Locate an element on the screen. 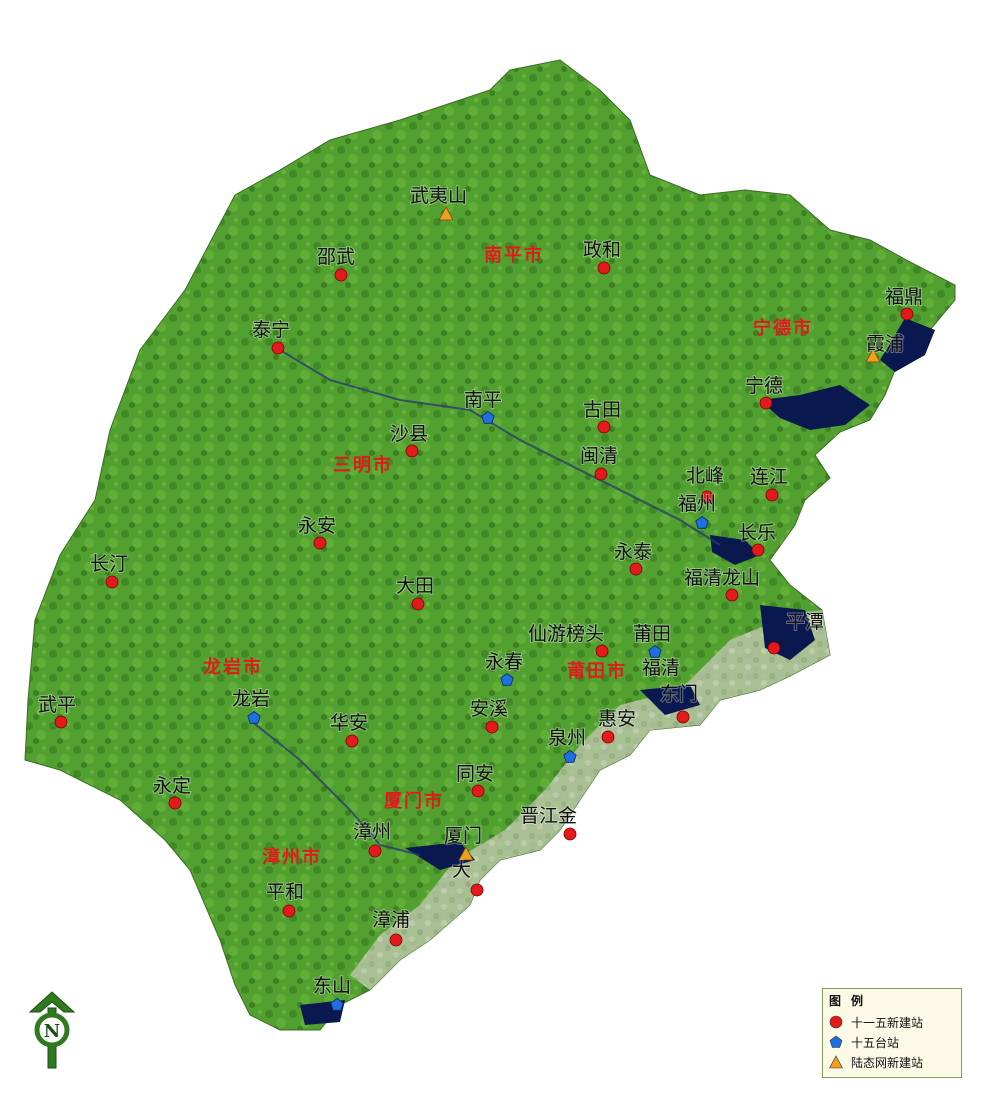 The image size is (991, 1101). sea-inlet-funing is located at coordinates (907, 345).